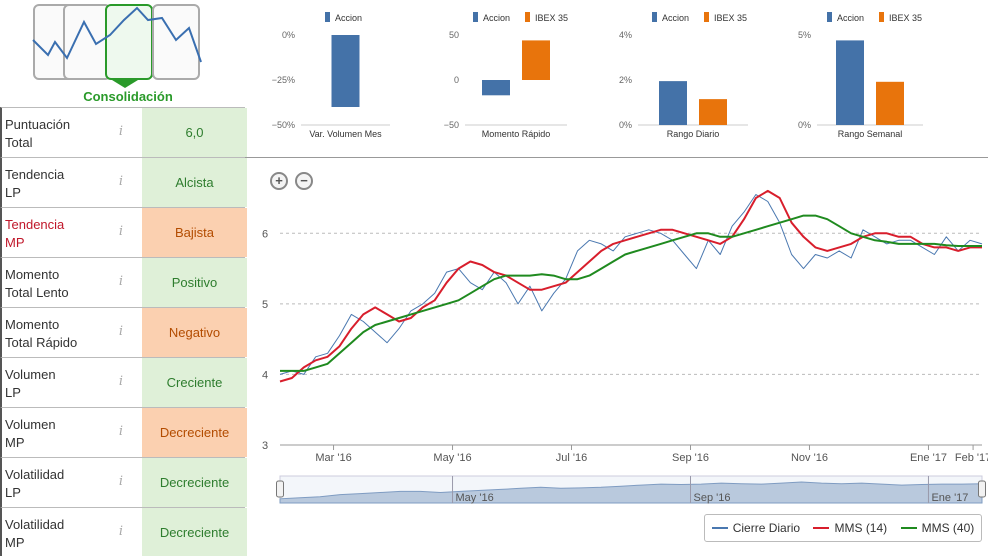 The width and height of the screenshot is (988, 556). Describe the element at coordinates (194, 132) in the screenshot. I see `score-value: 6,0` at that location.